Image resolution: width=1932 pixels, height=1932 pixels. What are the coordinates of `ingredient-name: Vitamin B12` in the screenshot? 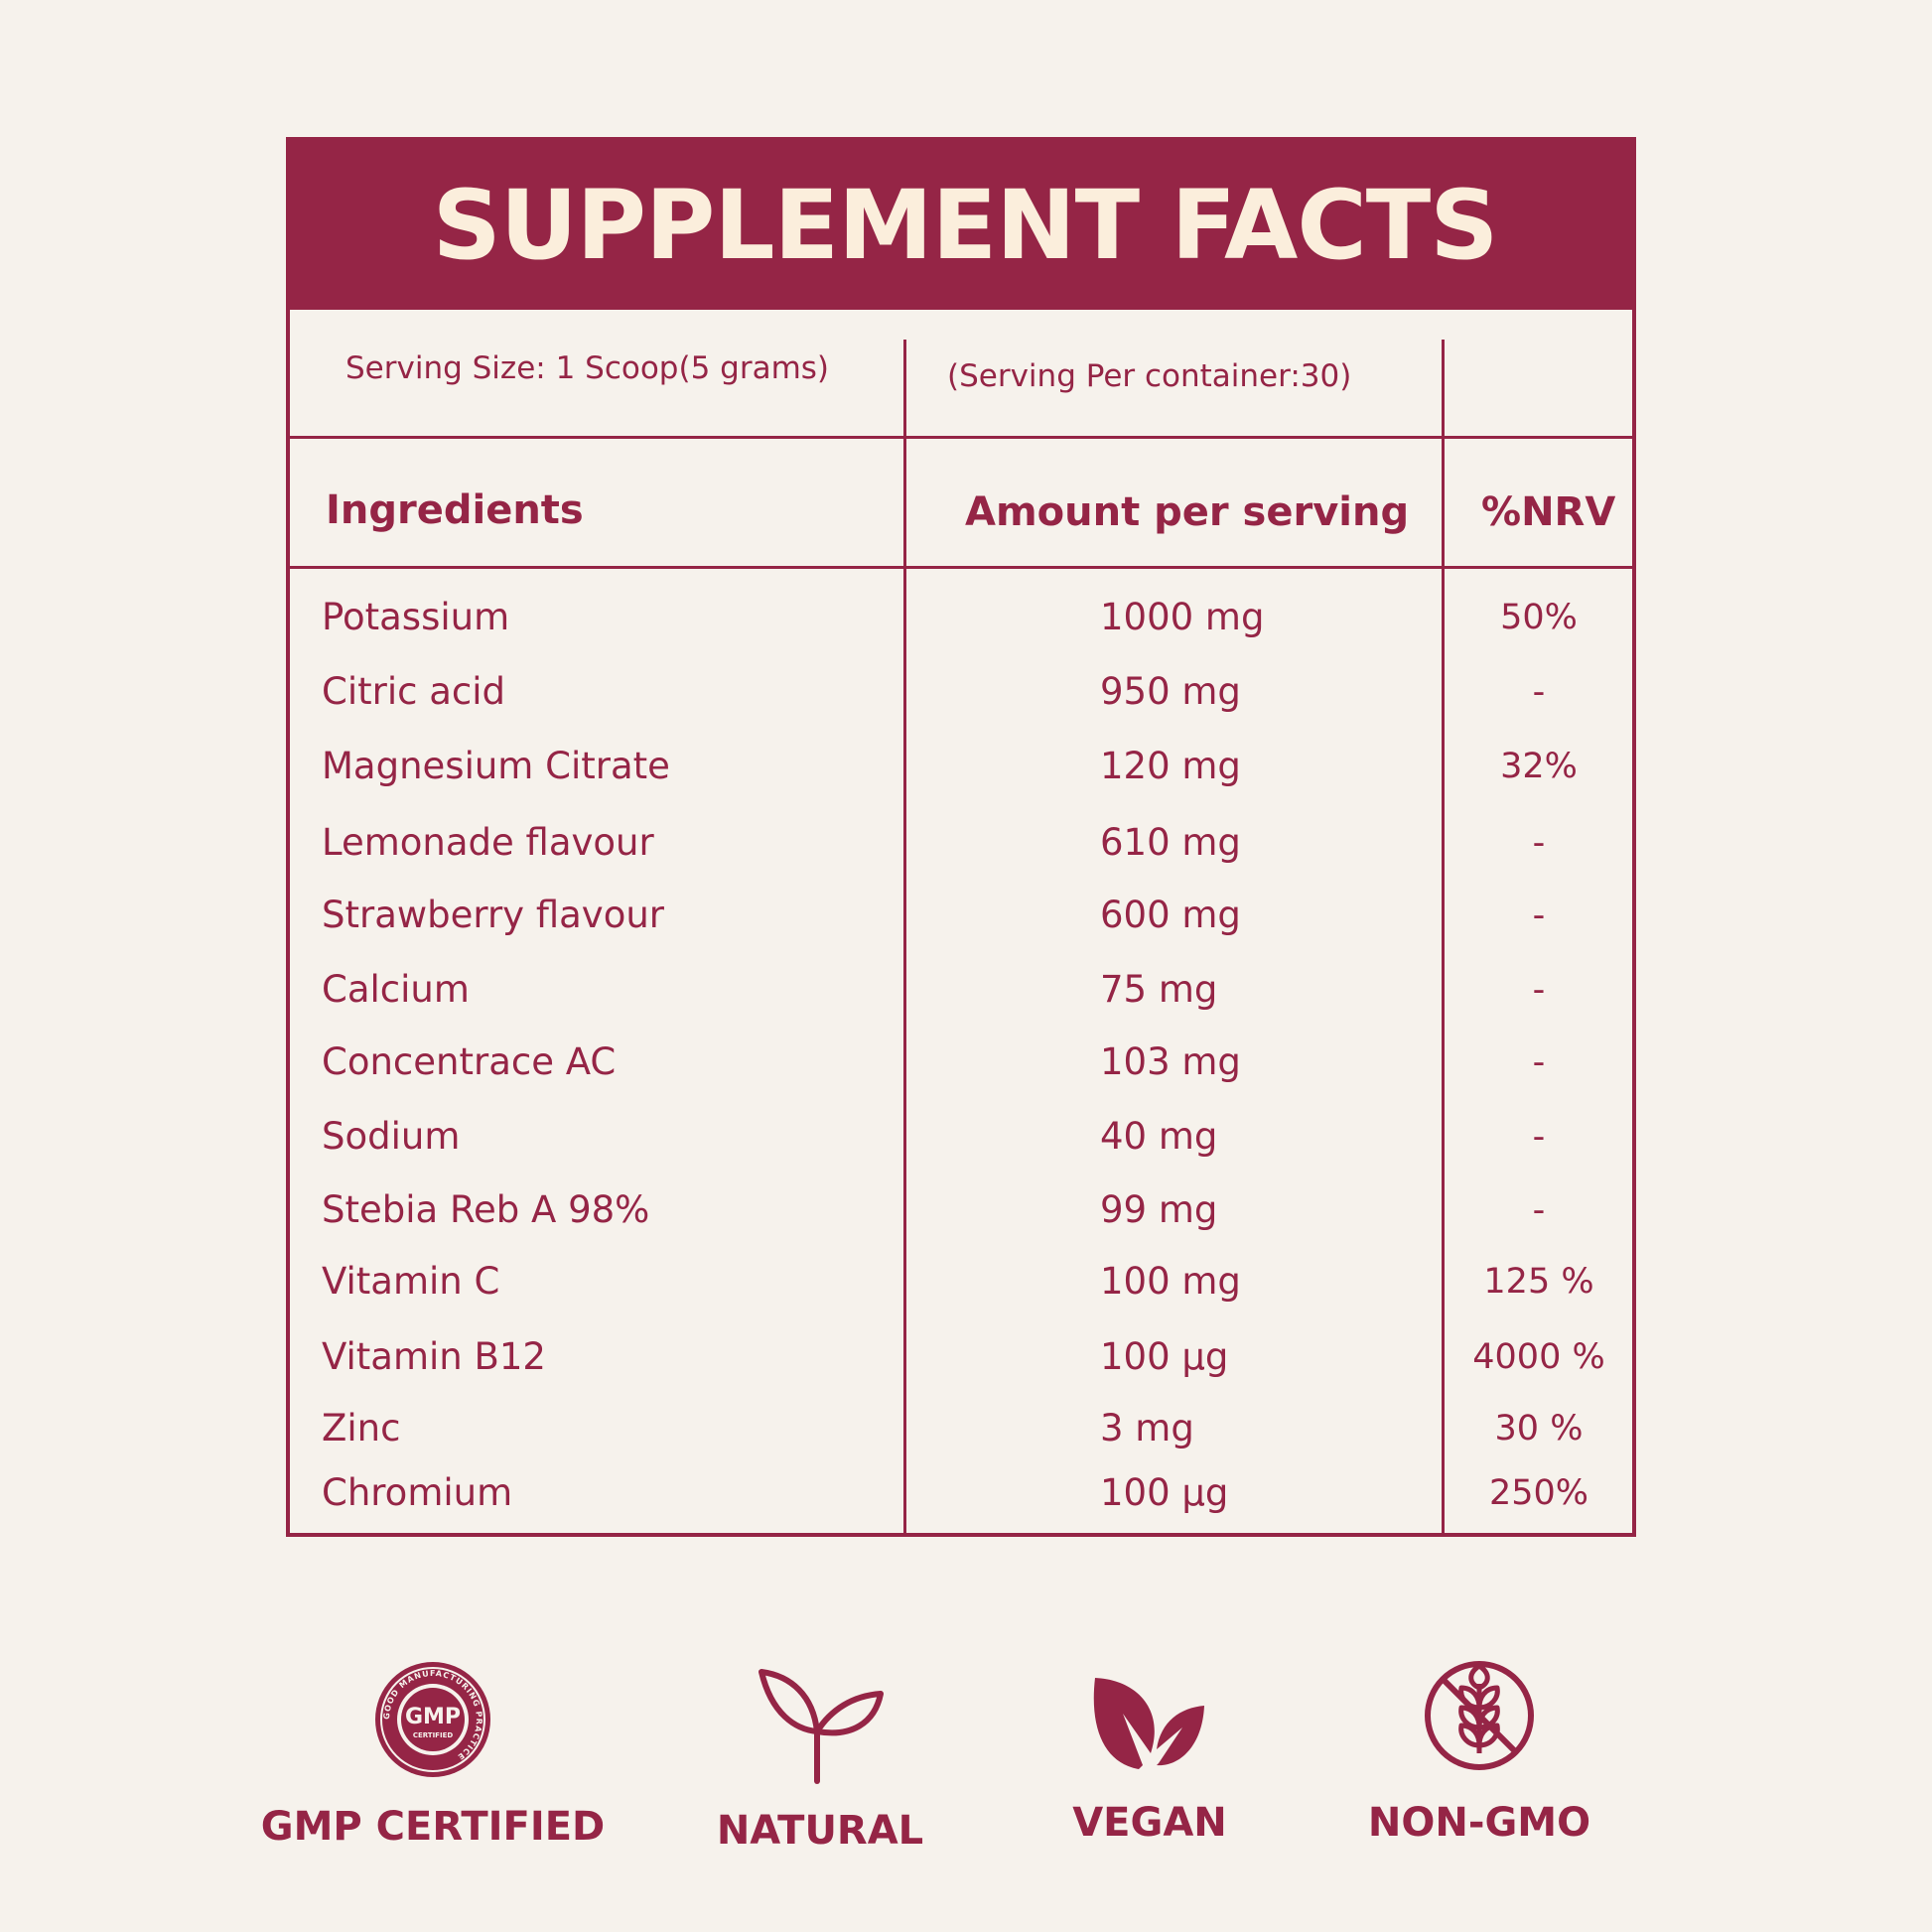 It's located at (434, 1356).